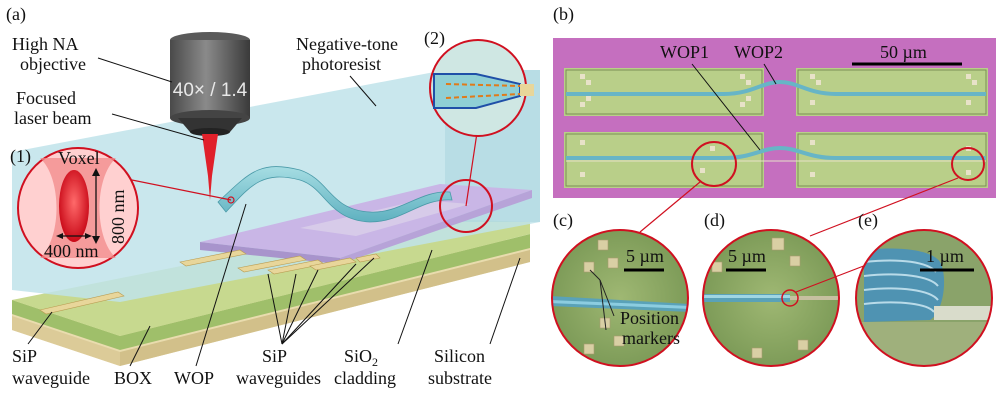 This screenshot has height=393, width=1000. I want to click on scale-label-50um: 50 µm, so click(903, 52).